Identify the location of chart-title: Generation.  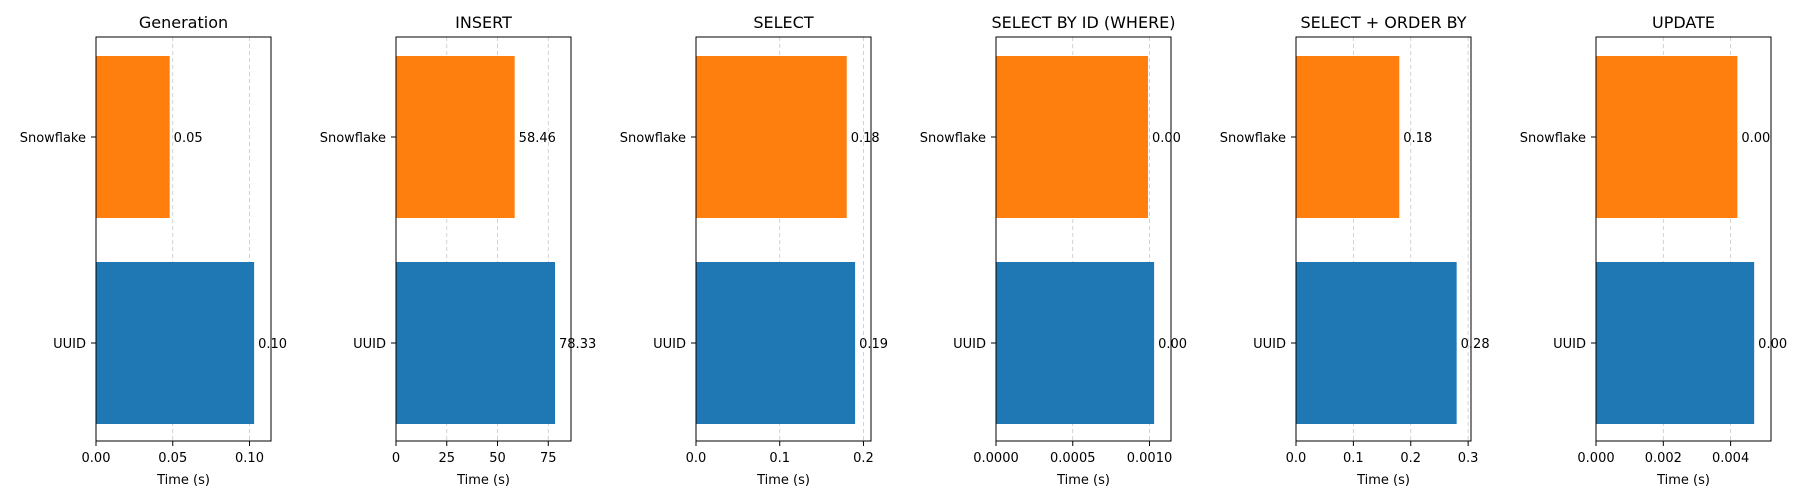
(183, 22).